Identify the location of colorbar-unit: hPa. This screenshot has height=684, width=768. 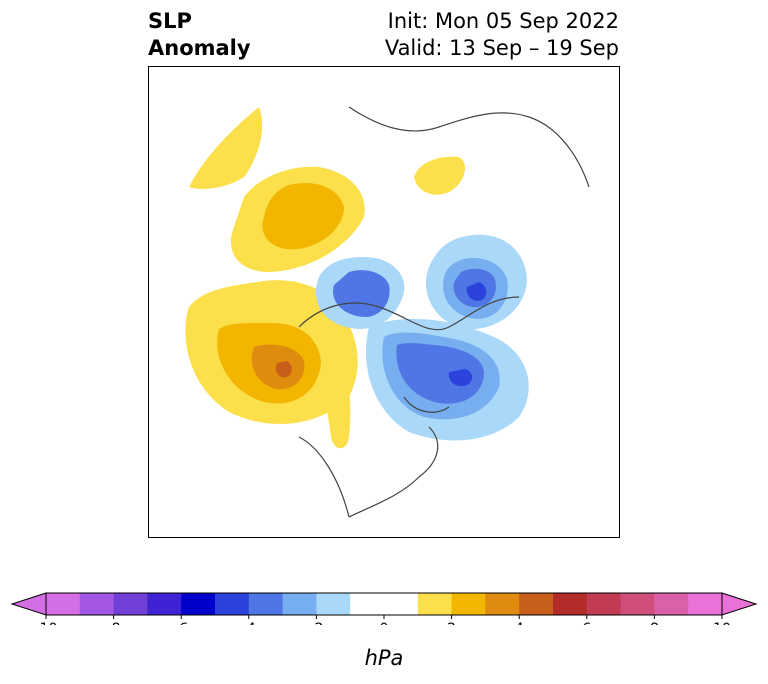
(384, 658).